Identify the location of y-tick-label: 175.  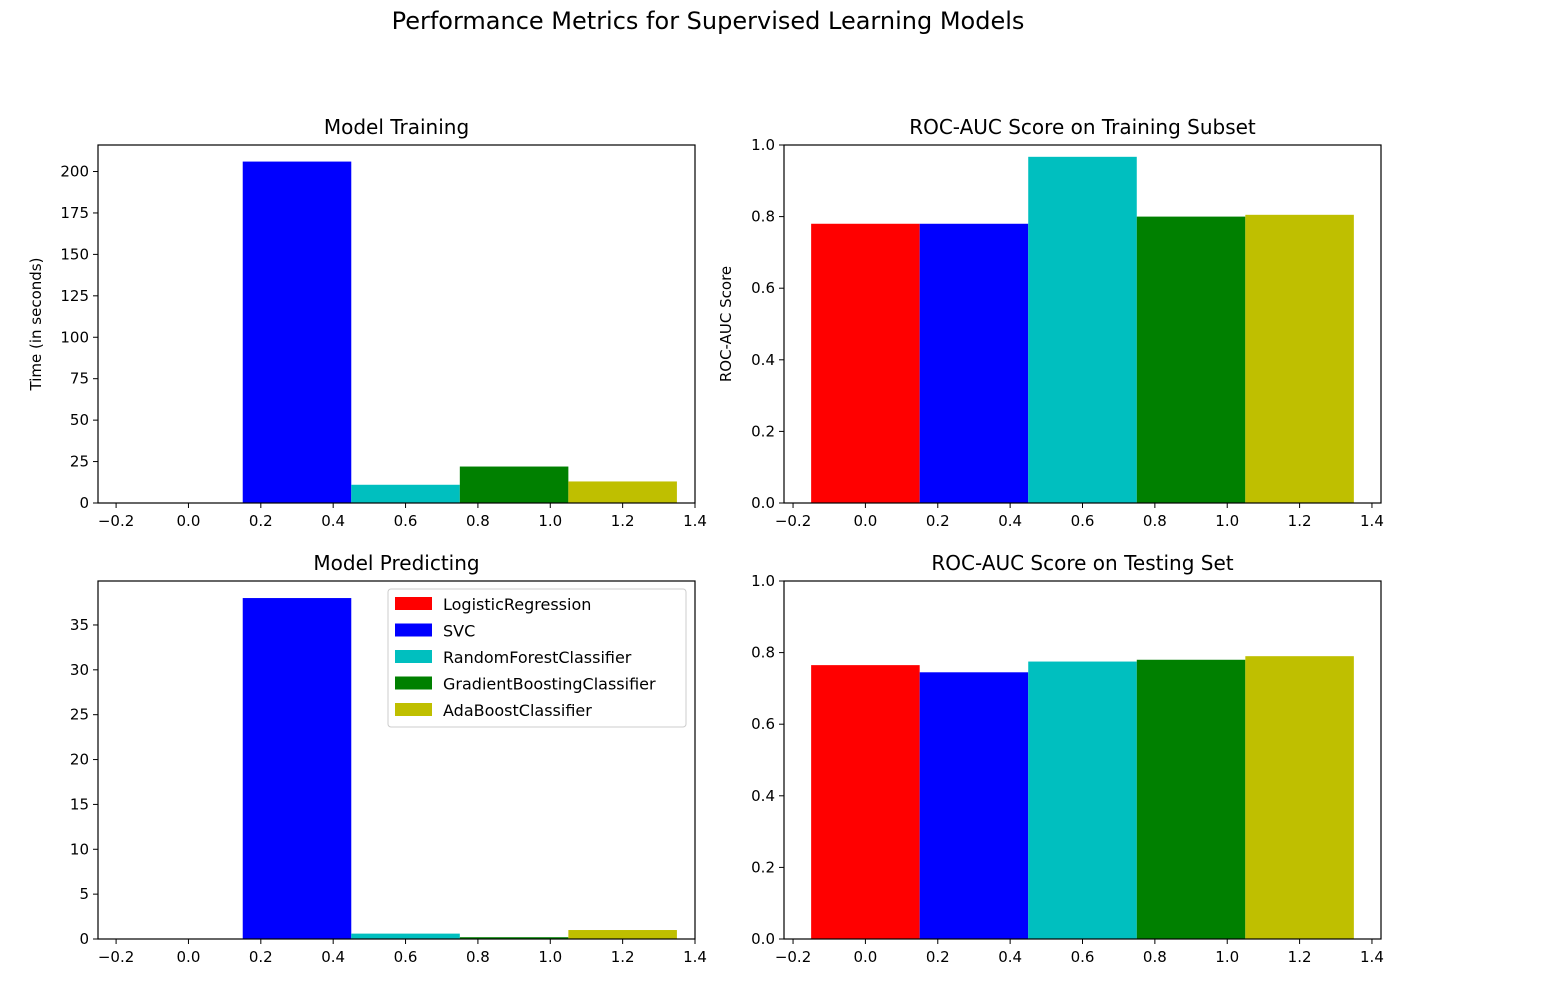
(74, 213).